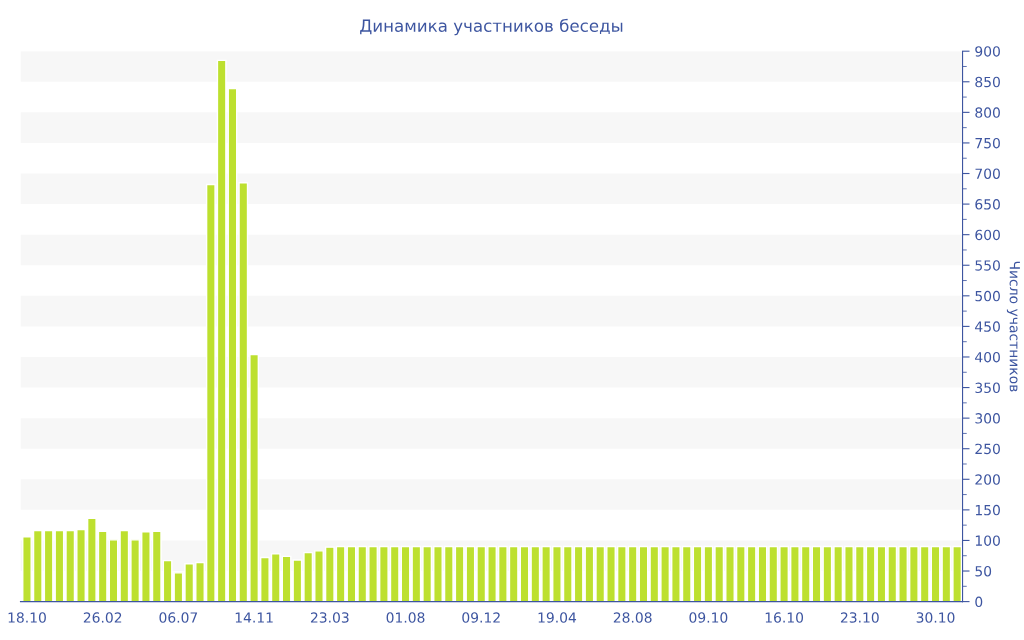 This screenshot has width=1024, height=640. Describe the element at coordinates (859, 617) in the screenshot. I see `x-tick-label: 23.10` at that location.